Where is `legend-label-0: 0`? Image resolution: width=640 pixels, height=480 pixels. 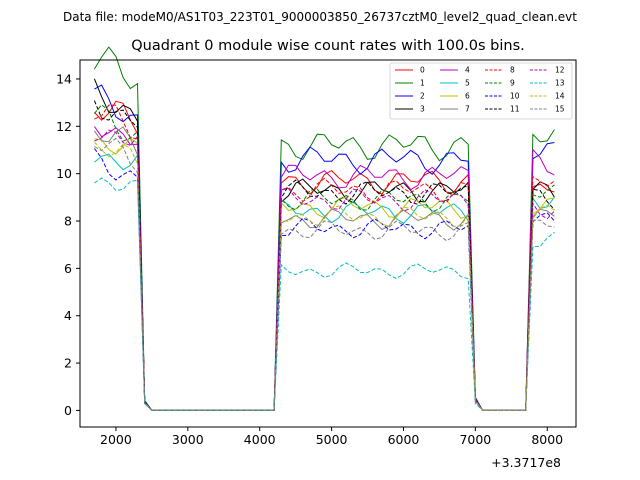
legend-label-0: 0 is located at coordinates (422, 70).